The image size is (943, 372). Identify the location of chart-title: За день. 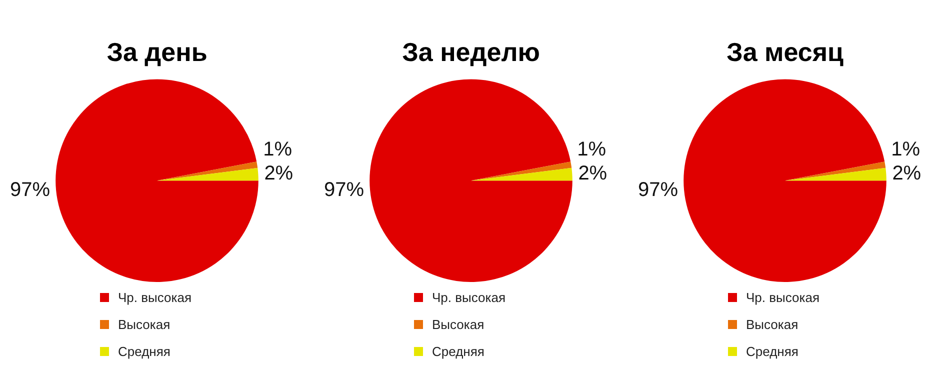
(157, 51).